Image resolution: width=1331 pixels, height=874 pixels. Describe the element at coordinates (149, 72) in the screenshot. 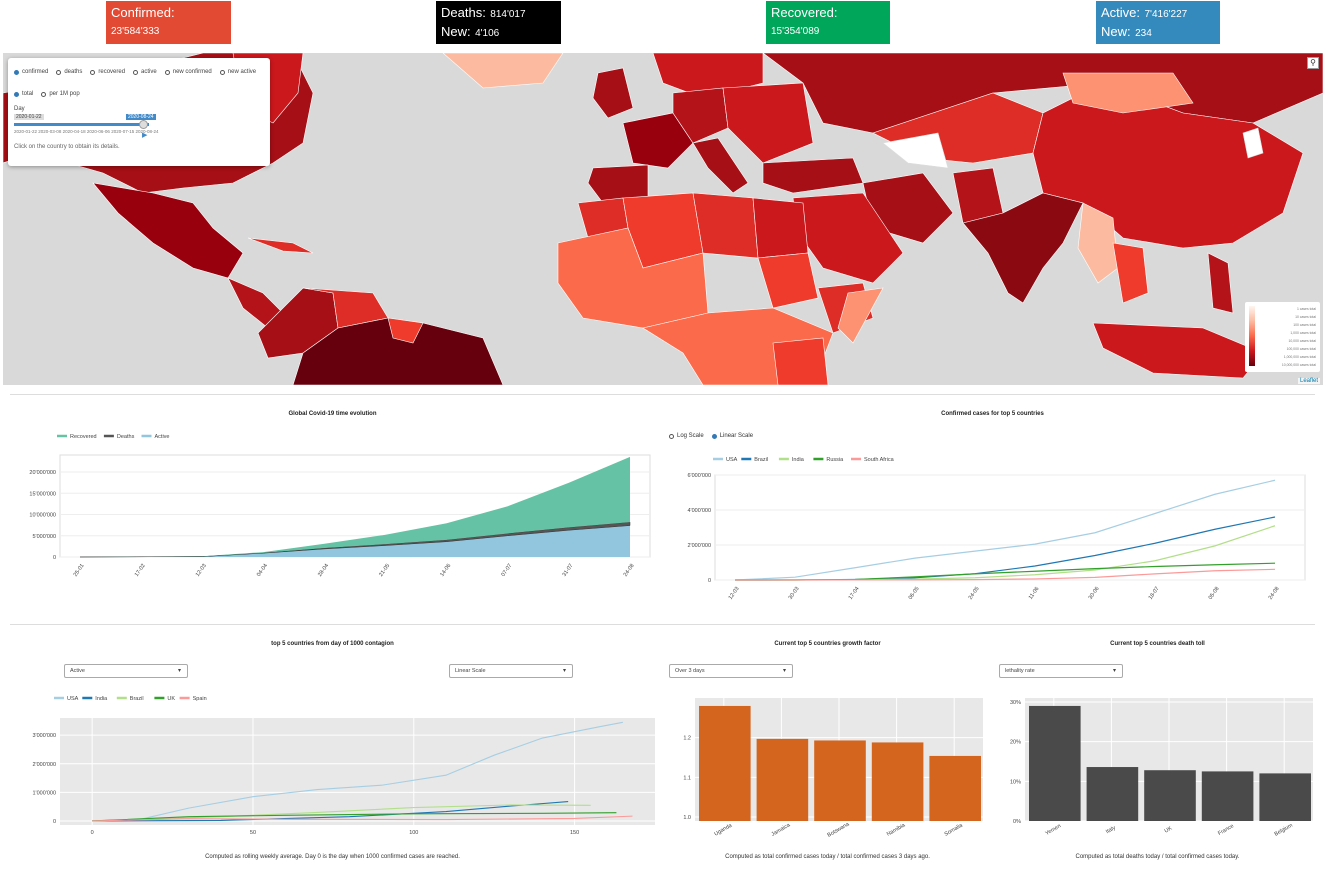

I see `radio-label: active` at that location.